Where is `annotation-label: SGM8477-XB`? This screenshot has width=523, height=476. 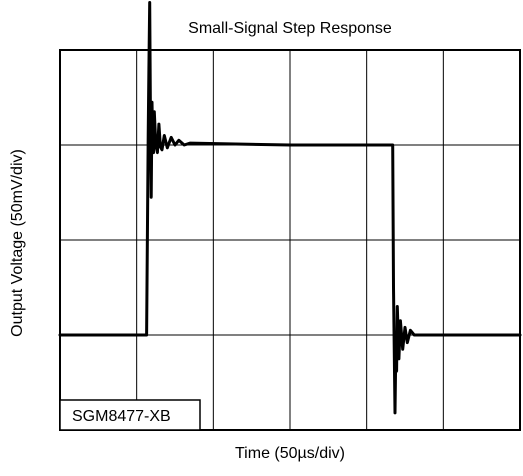
annotation-label: SGM8477-XB is located at coordinates (121, 416).